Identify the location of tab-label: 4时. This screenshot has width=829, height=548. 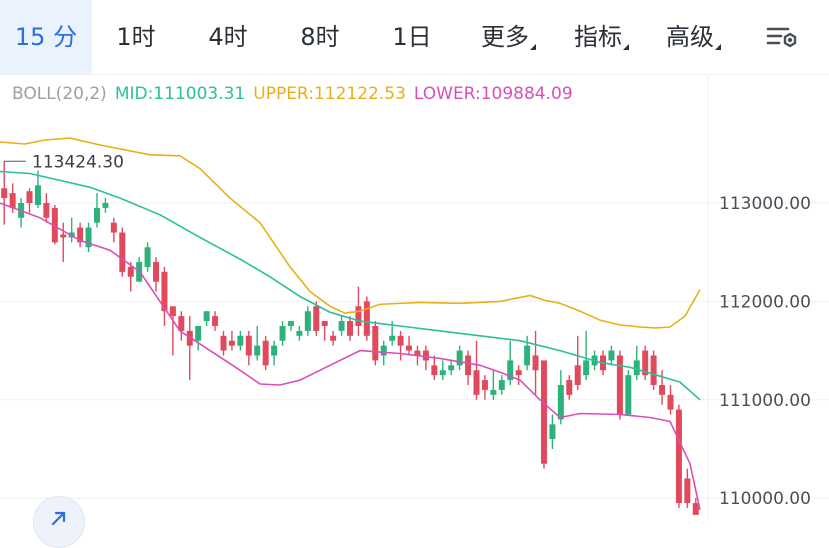
(228, 37).